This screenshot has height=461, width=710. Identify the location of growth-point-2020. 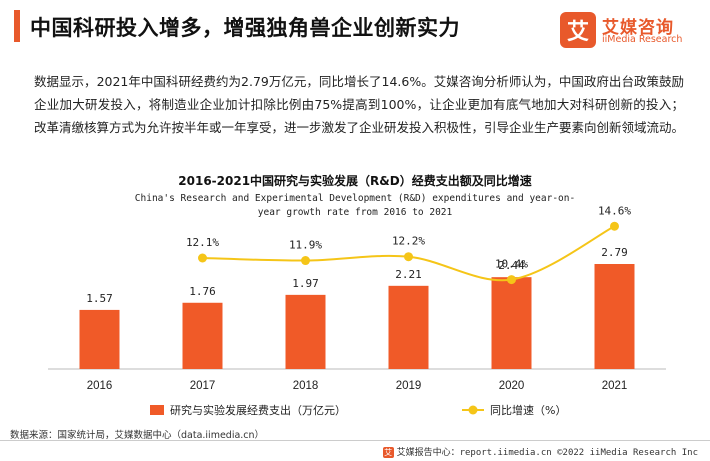
(511, 280).